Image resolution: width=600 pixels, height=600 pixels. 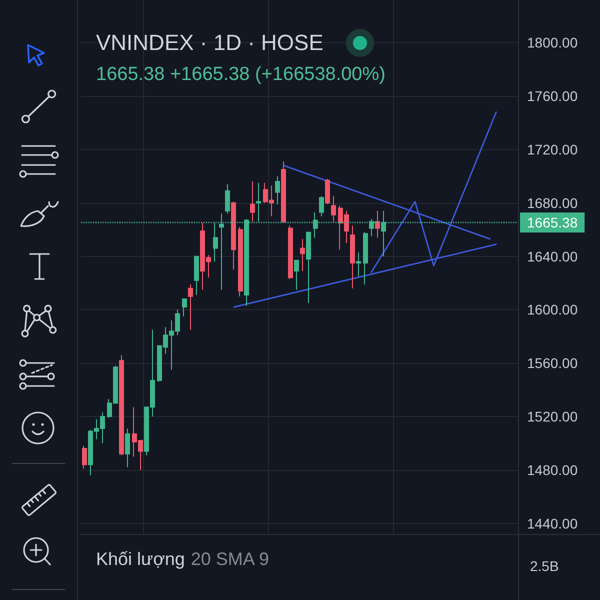 What do you see at coordinates (552, 523) in the screenshot?
I see `y-tick-label: 1440.00` at bounding box center [552, 523].